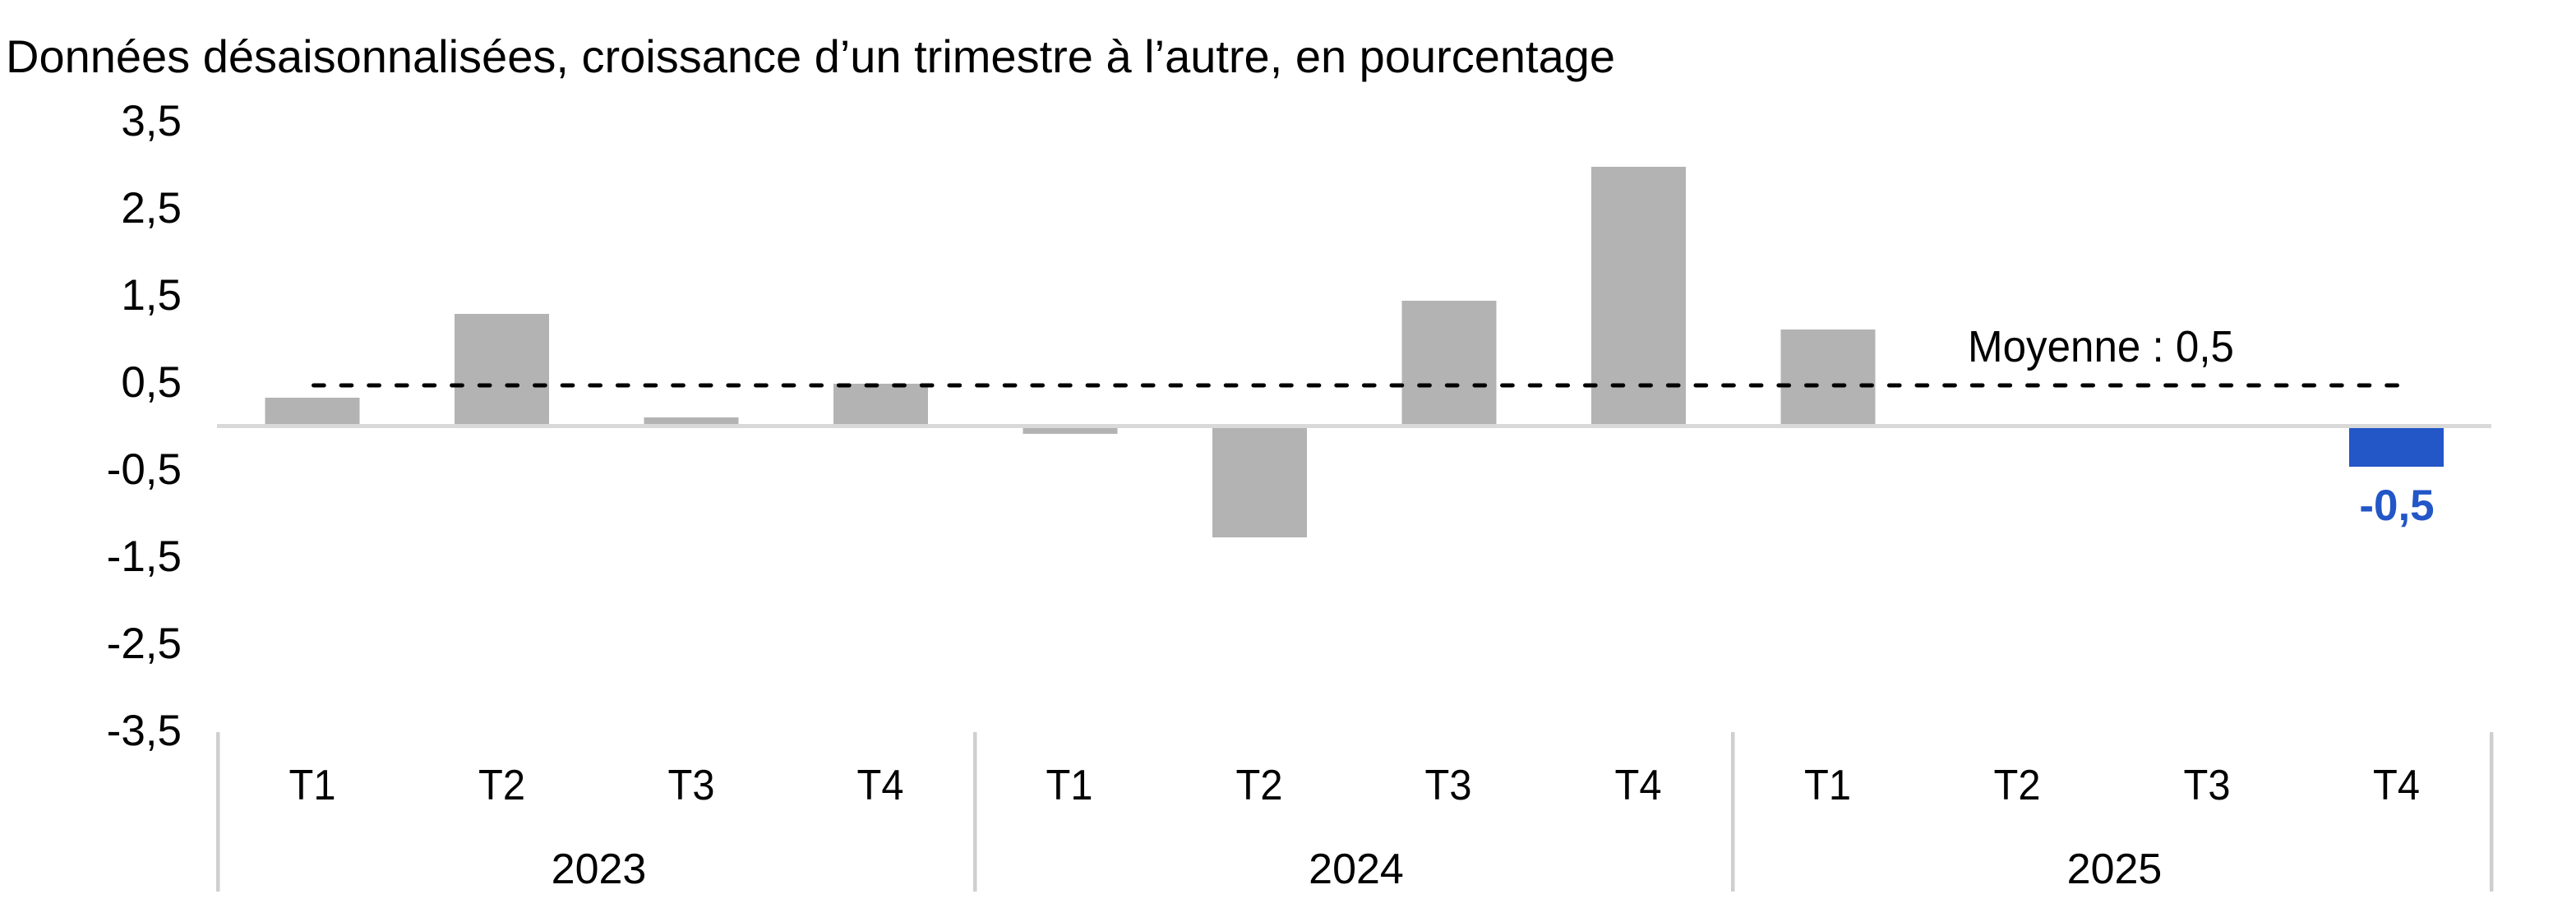  What do you see at coordinates (152, 208) in the screenshot?
I see `svg-text: 2,5` at bounding box center [152, 208].